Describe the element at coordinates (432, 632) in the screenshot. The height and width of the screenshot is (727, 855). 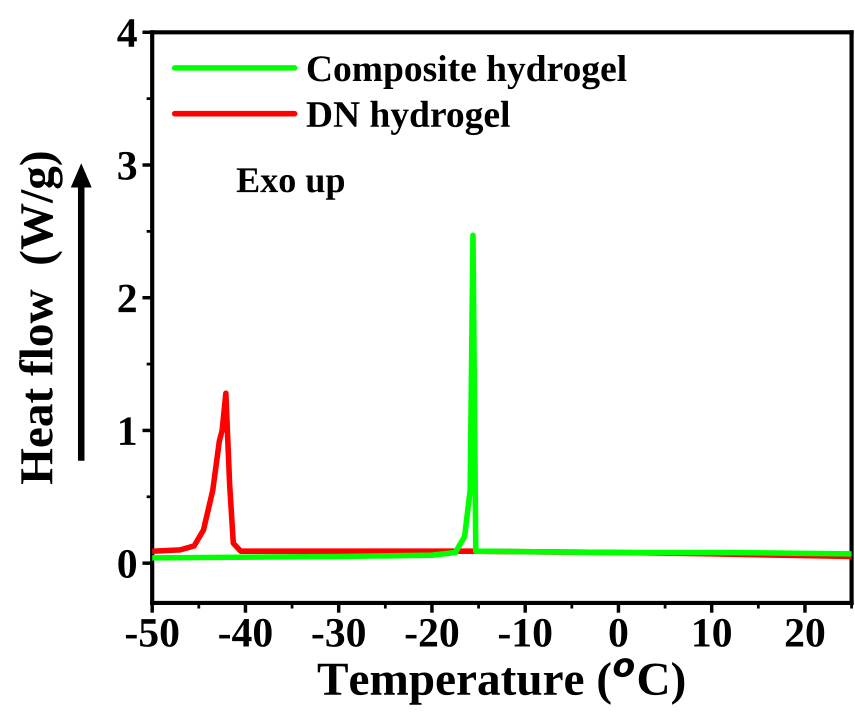
I see `x-tick-label: -20` at that location.